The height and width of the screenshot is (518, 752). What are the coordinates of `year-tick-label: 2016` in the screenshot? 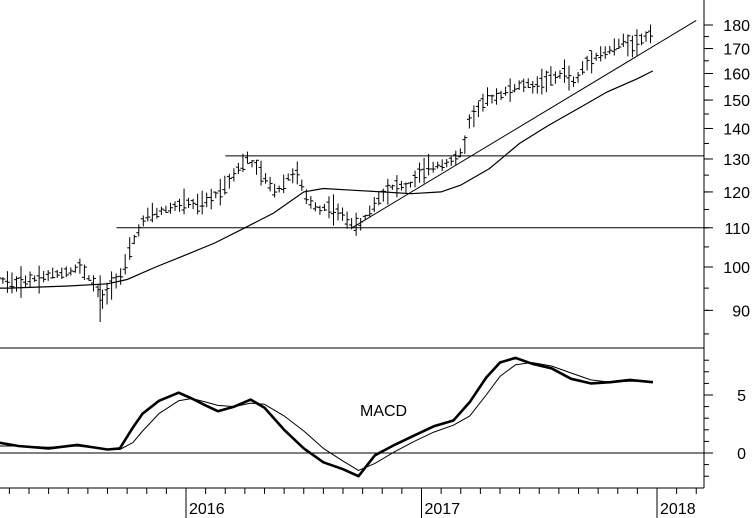 It's located at (207, 509).